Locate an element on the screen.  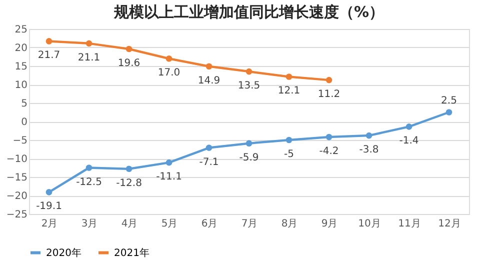
data-label: -3.8 is located at coordinates (369, 150).